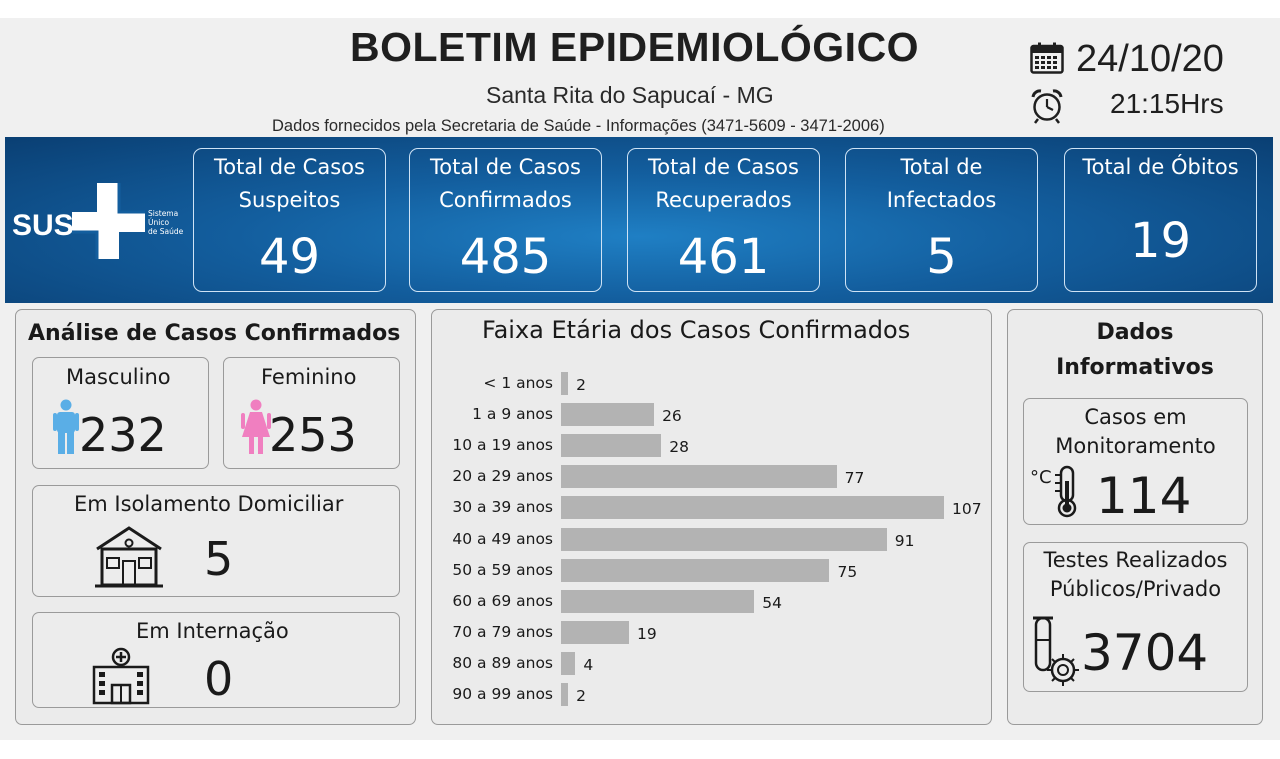 This screenshot has height=759, width=1280. What do you see at coordinates (502, 600) in the screenshot?
I see `age-category-label: 60 a 69 anos` at bounding box center [502, 600].